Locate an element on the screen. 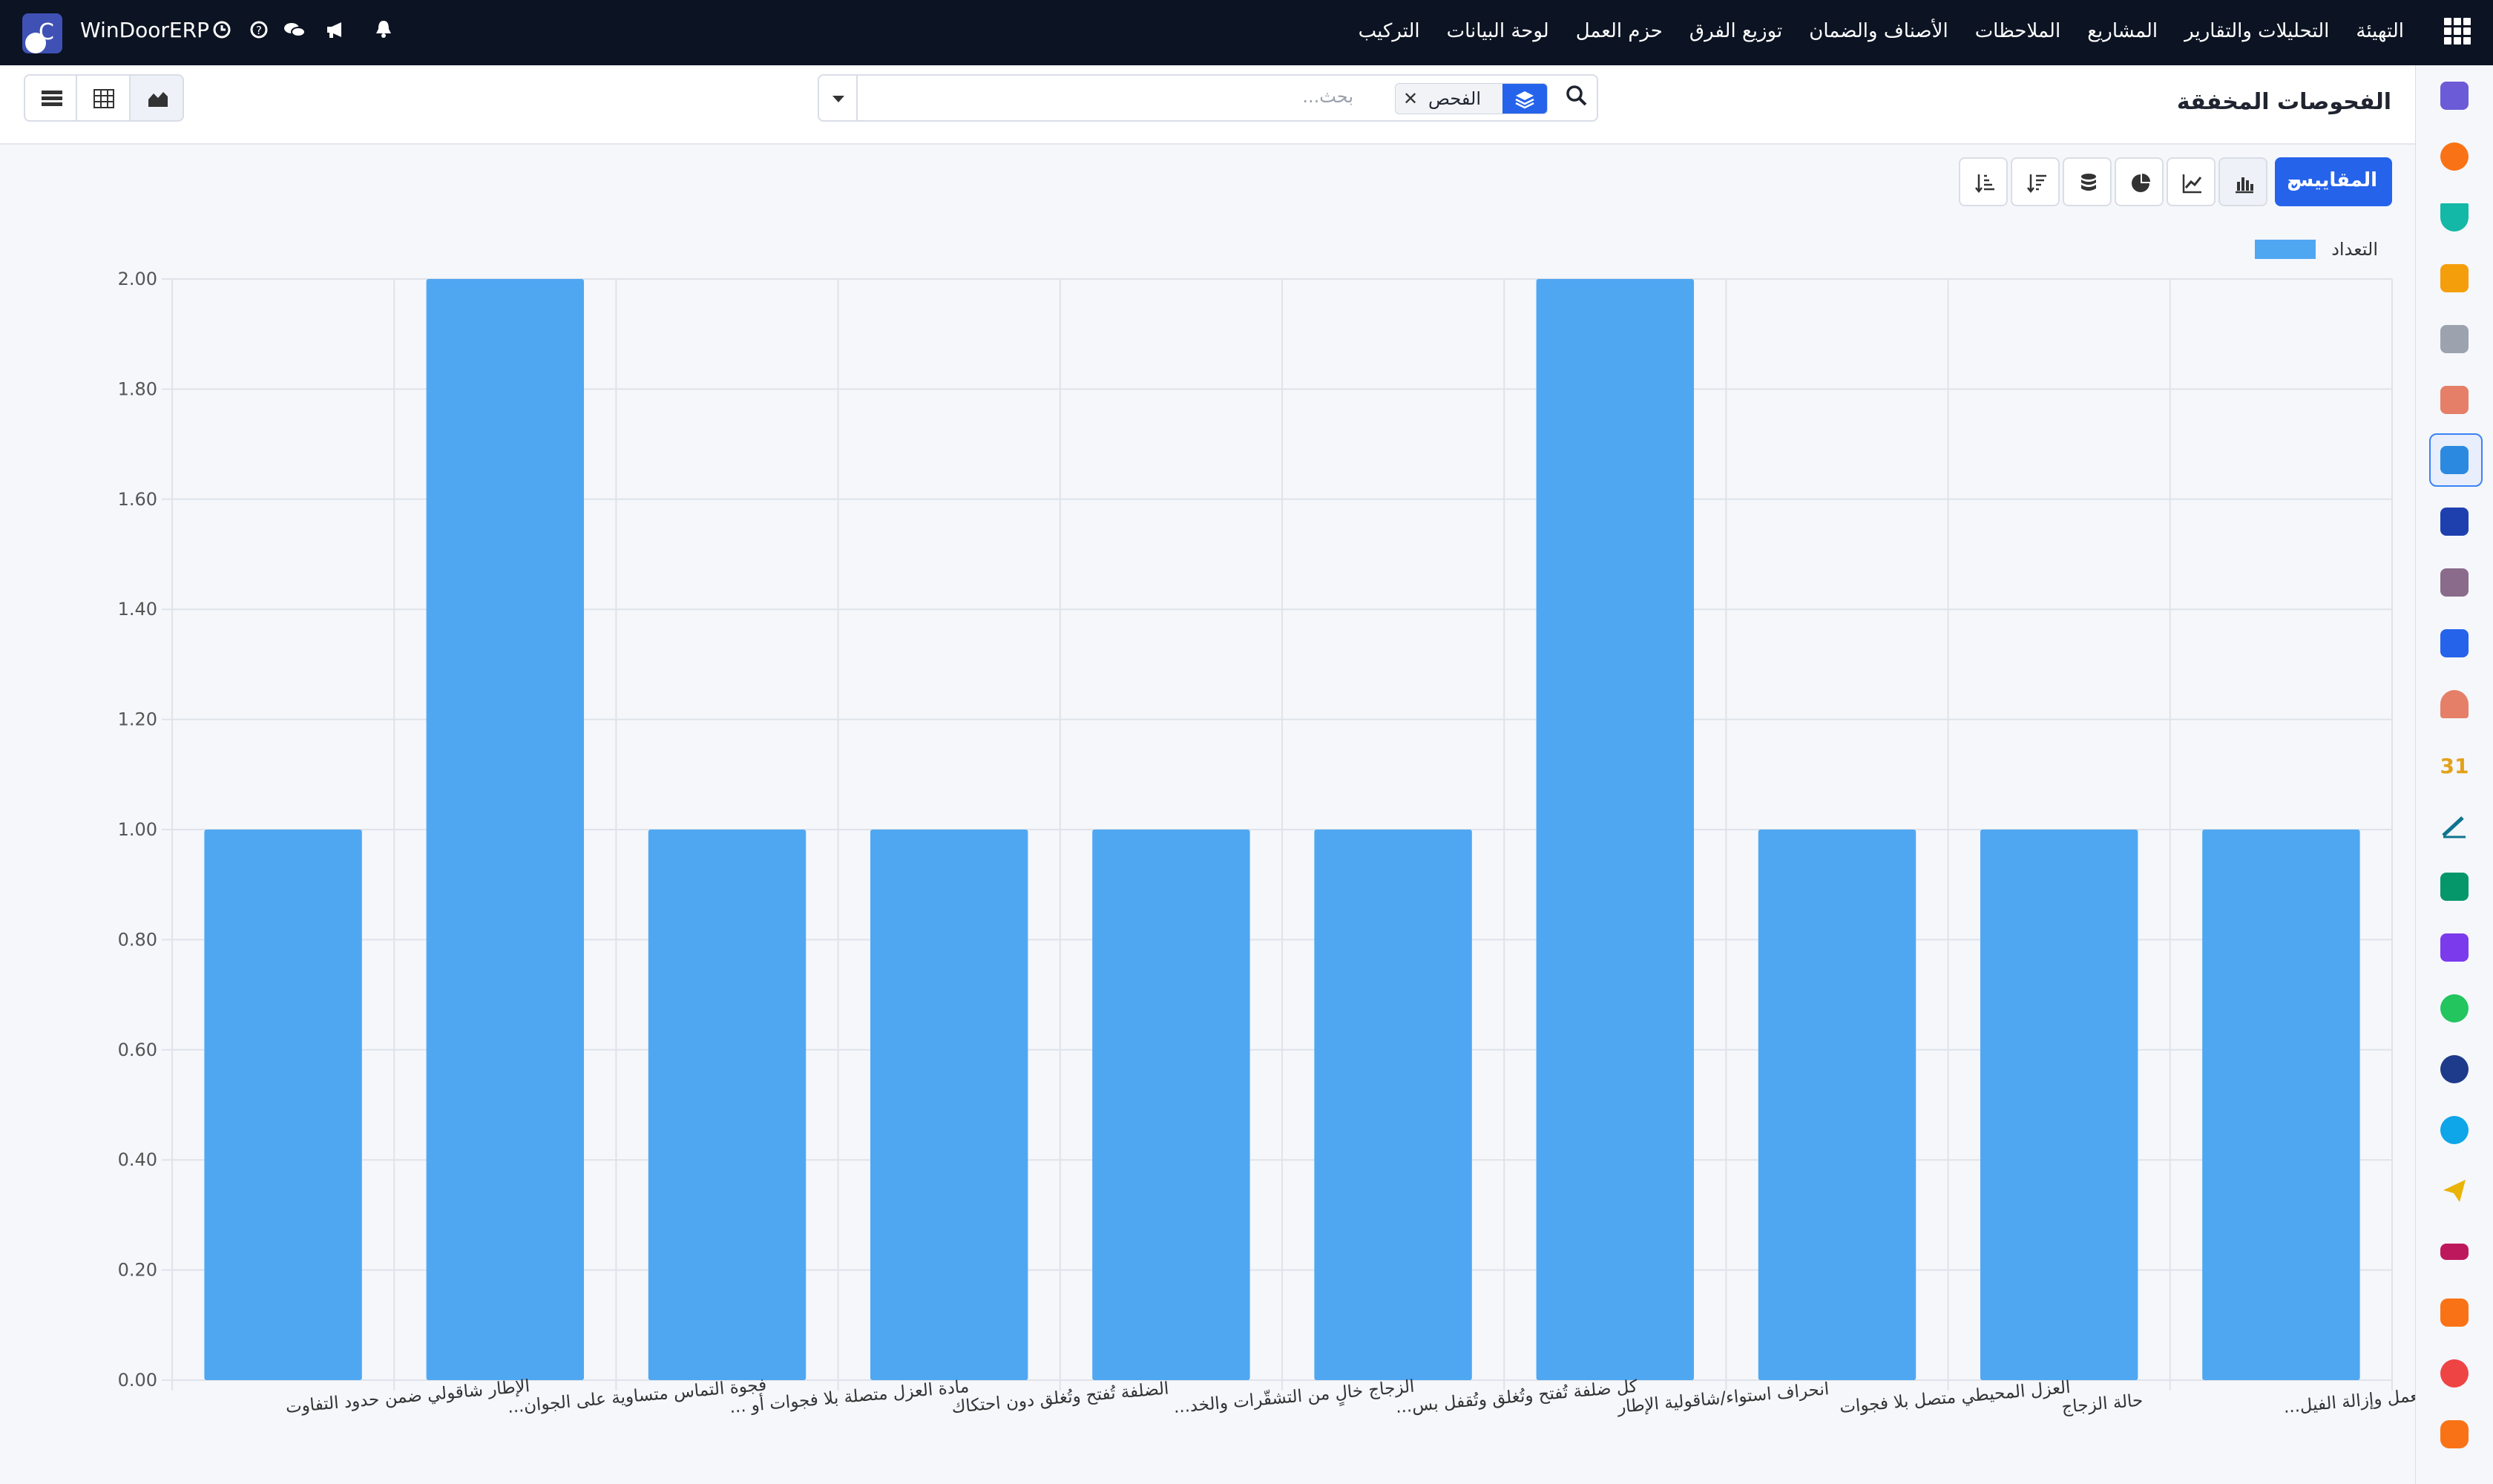 Image resolution: width=2493 pixels, height=1484 pixels. sidebar-app-icon-sign is located at coordinates (2454, 826).